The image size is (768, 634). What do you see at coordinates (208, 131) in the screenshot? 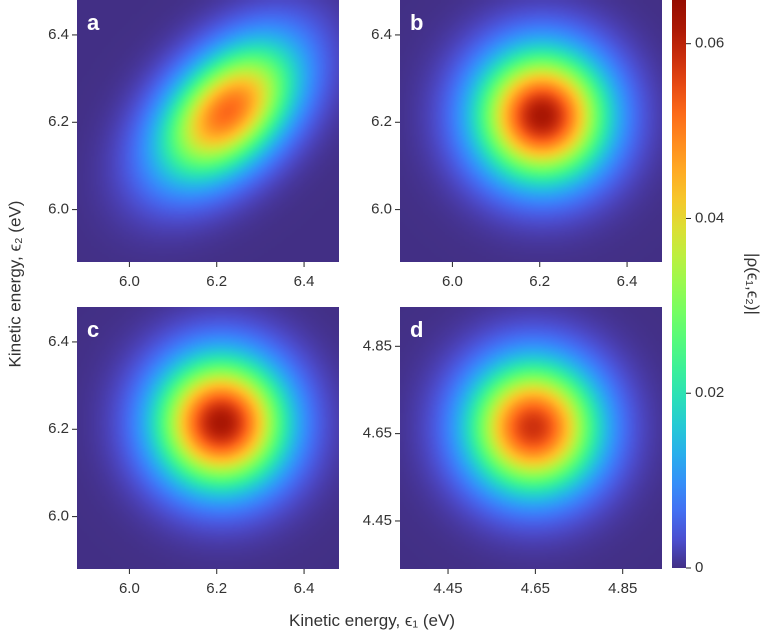
I see `panel-a-heatmap` at bounding box center [208, 131].